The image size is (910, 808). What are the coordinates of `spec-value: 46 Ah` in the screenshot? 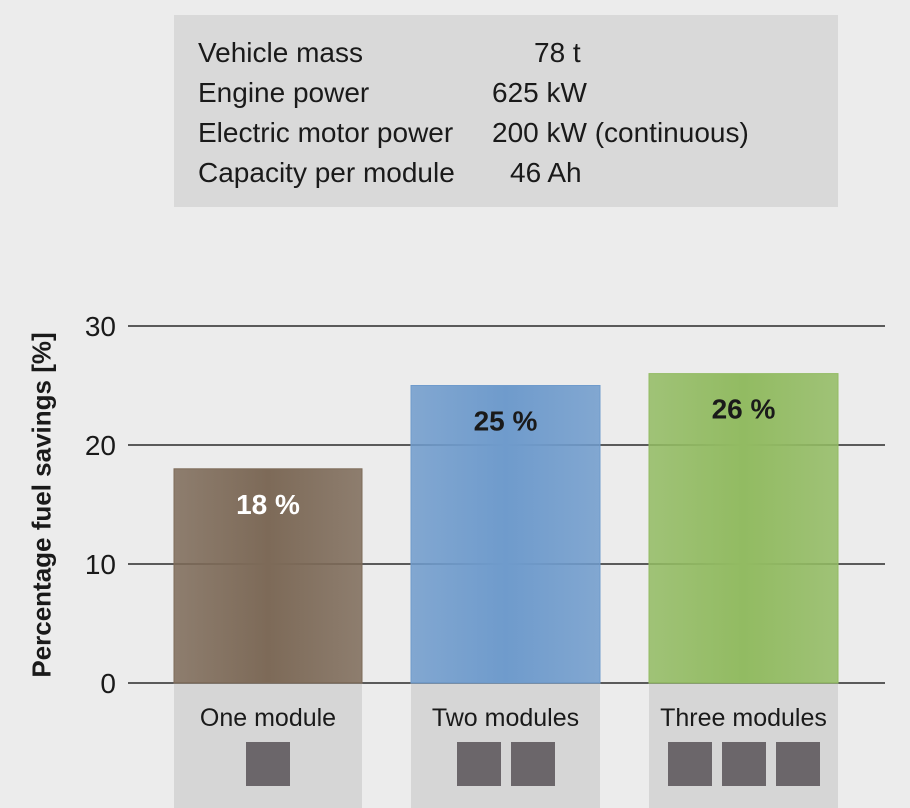 It's located at (546, 172).